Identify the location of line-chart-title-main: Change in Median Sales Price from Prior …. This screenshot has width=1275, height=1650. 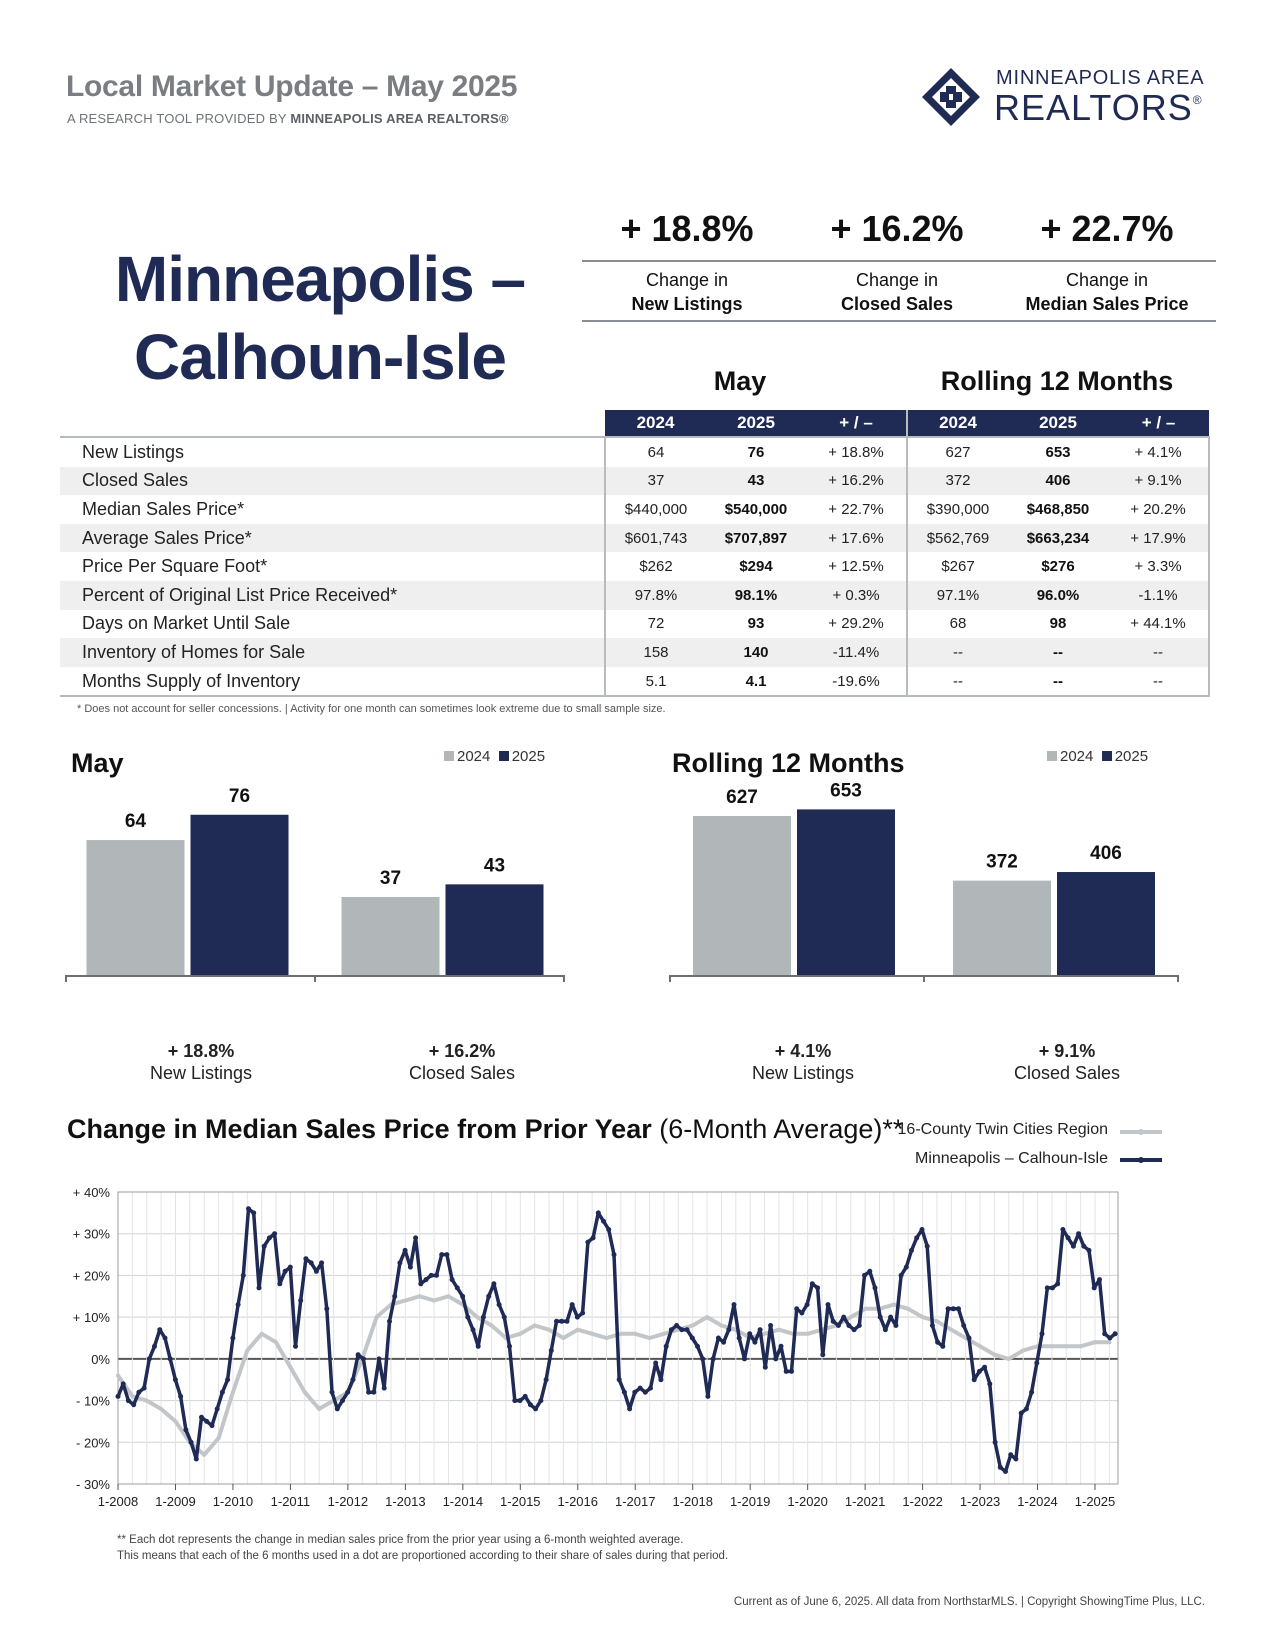
(359, 1129).